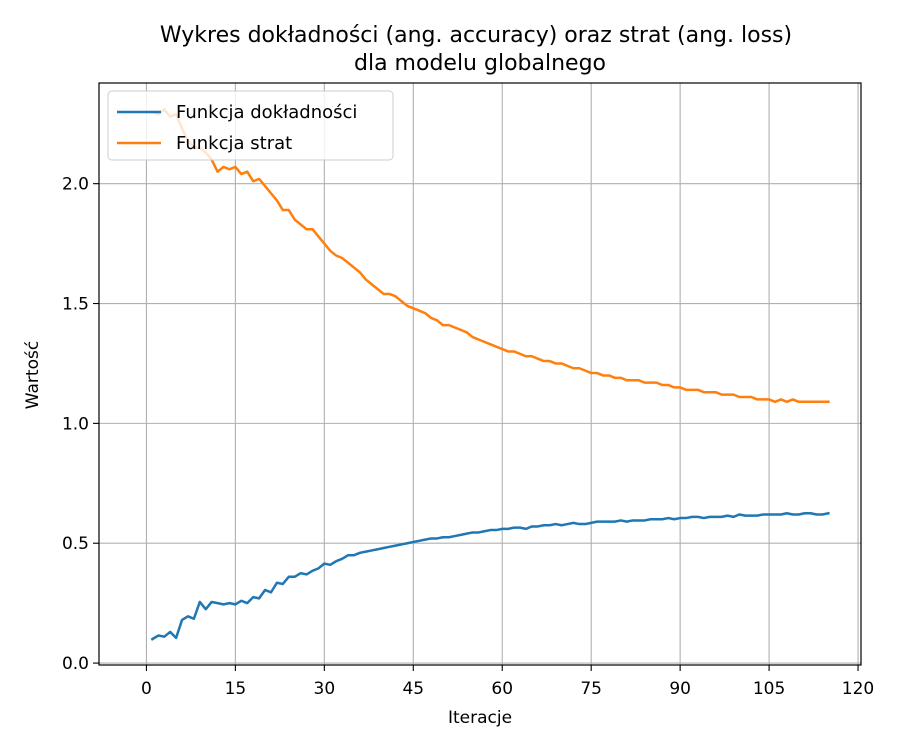 The height and width of the screenshot is (755, 900). What do you see at coordinates (236, 689) in the screenshot?
I see `x-tick-label: 15` at bounding box center [236, 689].